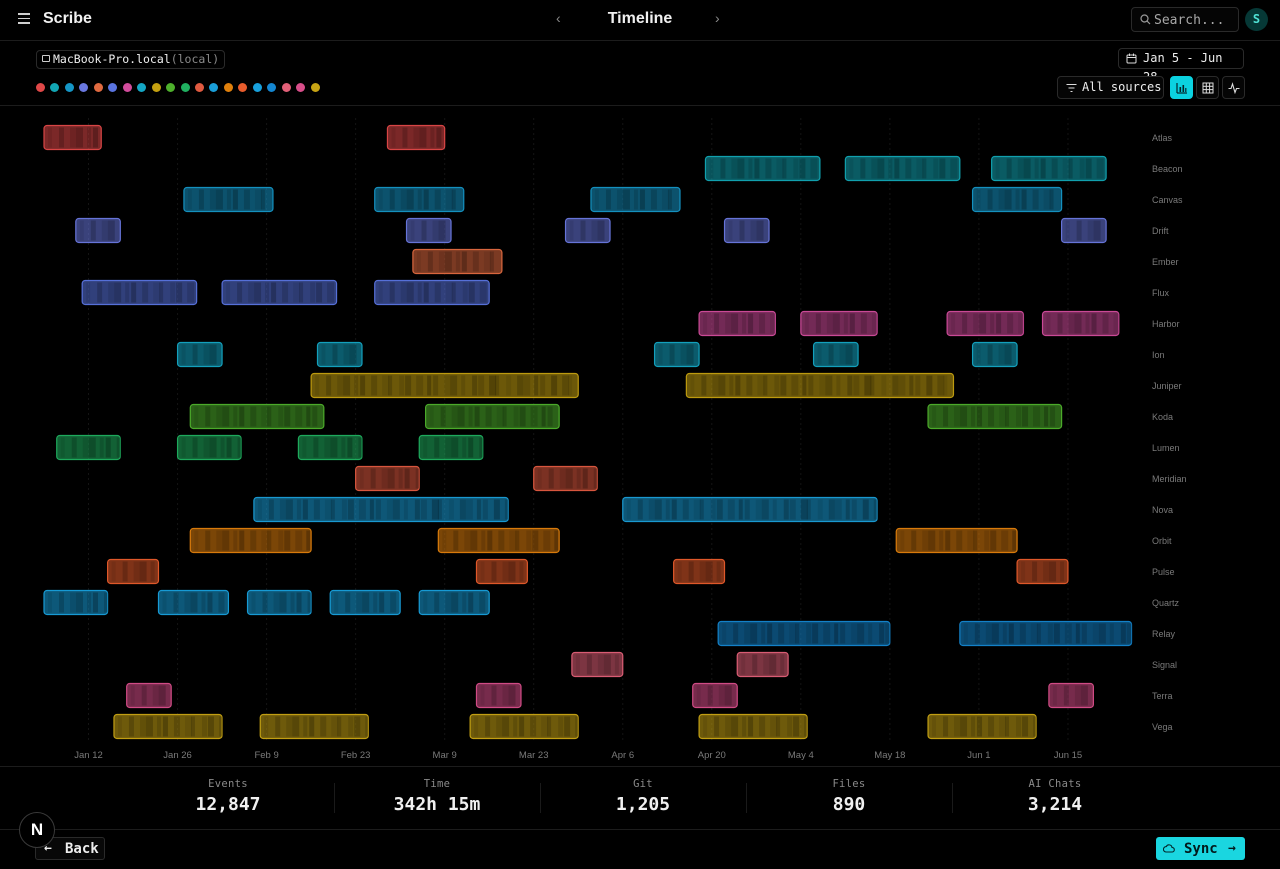  I want to click on back-button: ← Back, so click(70, 848).